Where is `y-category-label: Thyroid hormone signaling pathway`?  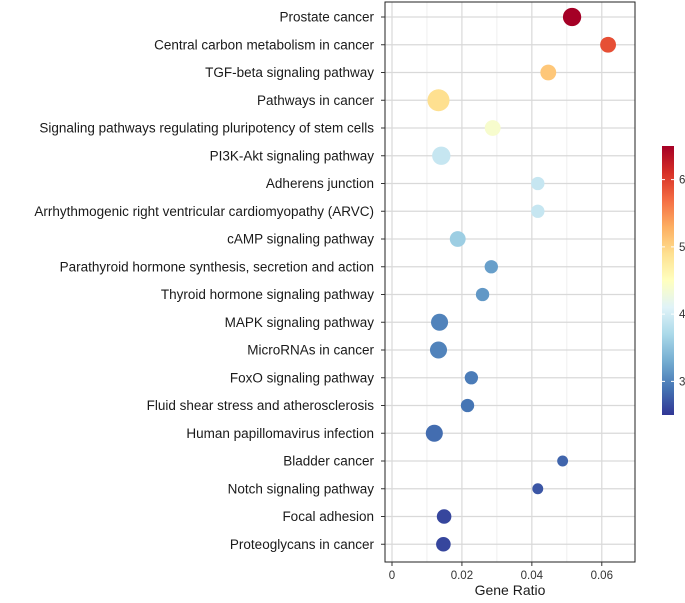 y-category-label: Thyroid hormone signaling pathway is located at coordinates (267, 294).